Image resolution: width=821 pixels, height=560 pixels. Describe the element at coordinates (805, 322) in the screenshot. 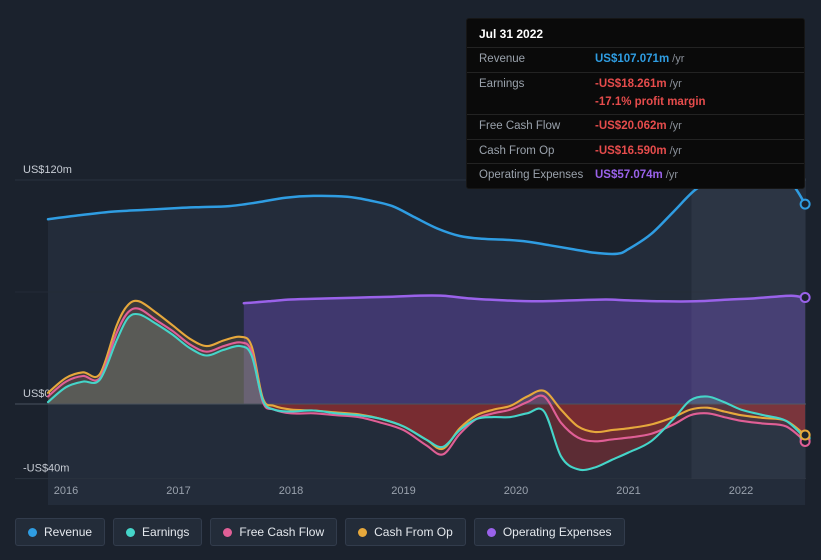

I see `end-markers` at that location.